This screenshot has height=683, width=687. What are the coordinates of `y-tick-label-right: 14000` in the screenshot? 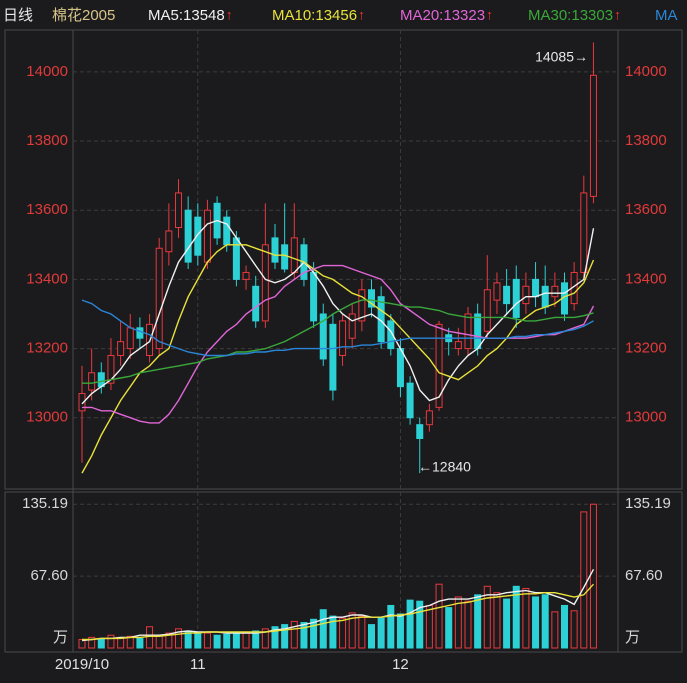 It's located at (646, 71).